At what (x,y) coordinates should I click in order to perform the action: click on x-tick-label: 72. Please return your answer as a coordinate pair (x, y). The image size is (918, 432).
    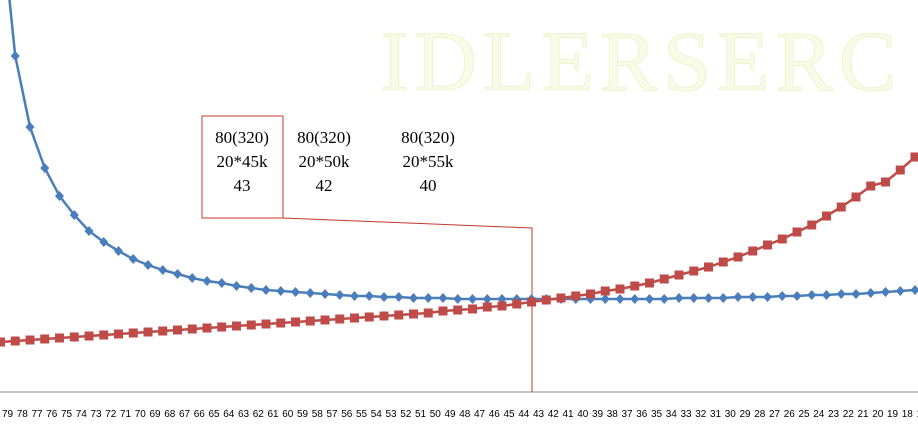
    Looking at the image, I should click on (111, 414).